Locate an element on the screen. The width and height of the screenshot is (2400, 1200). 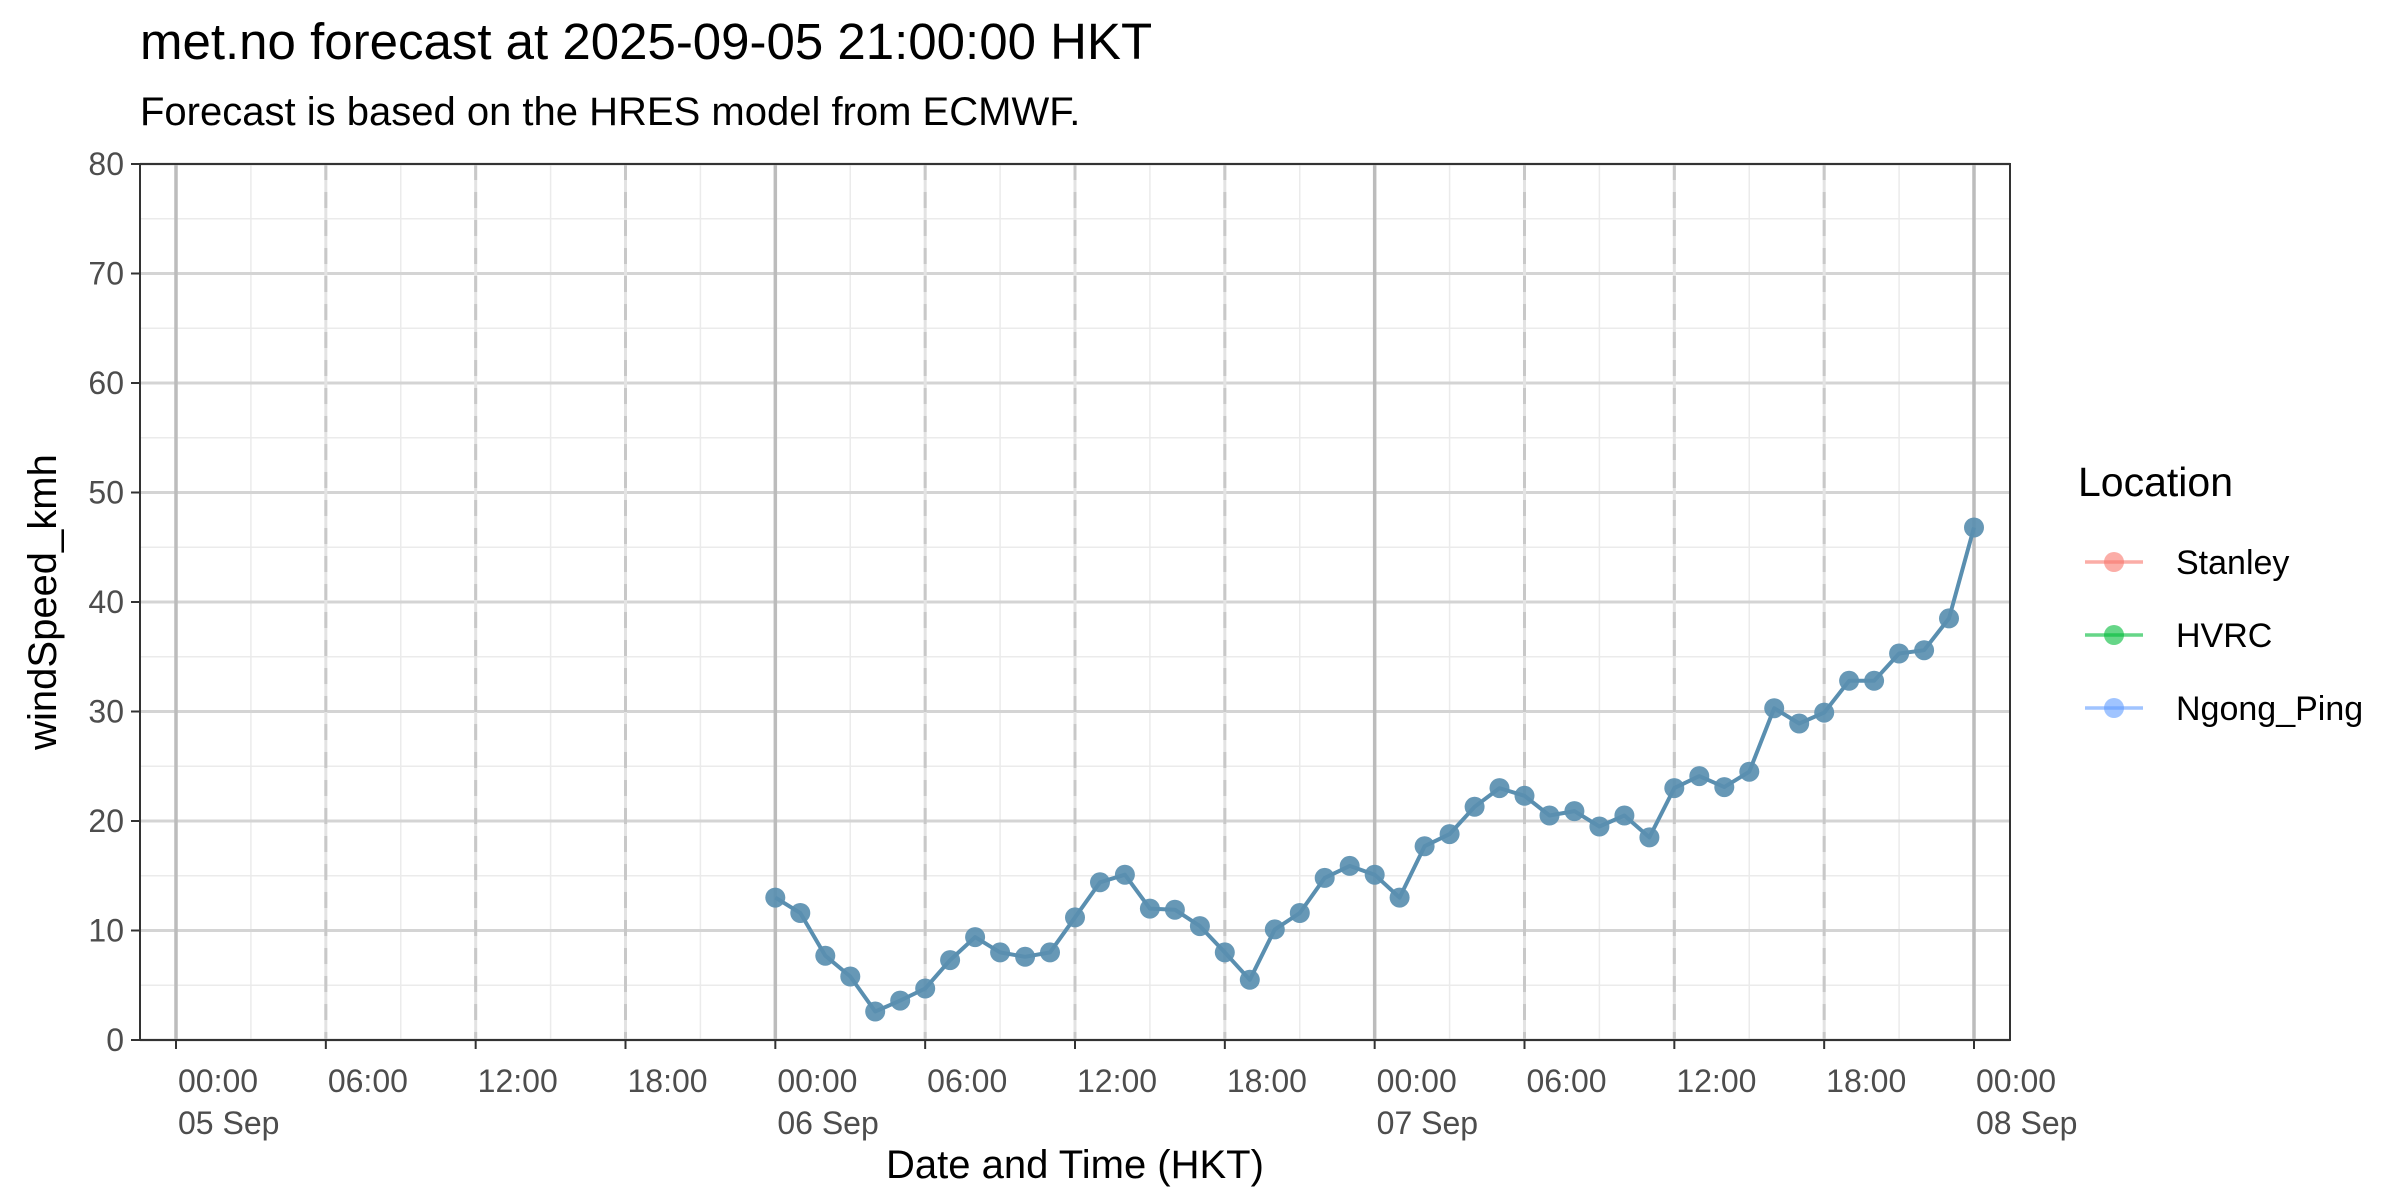
x-axis-title: Date and Time (HKT) is located at coordinates (1075, 1165).